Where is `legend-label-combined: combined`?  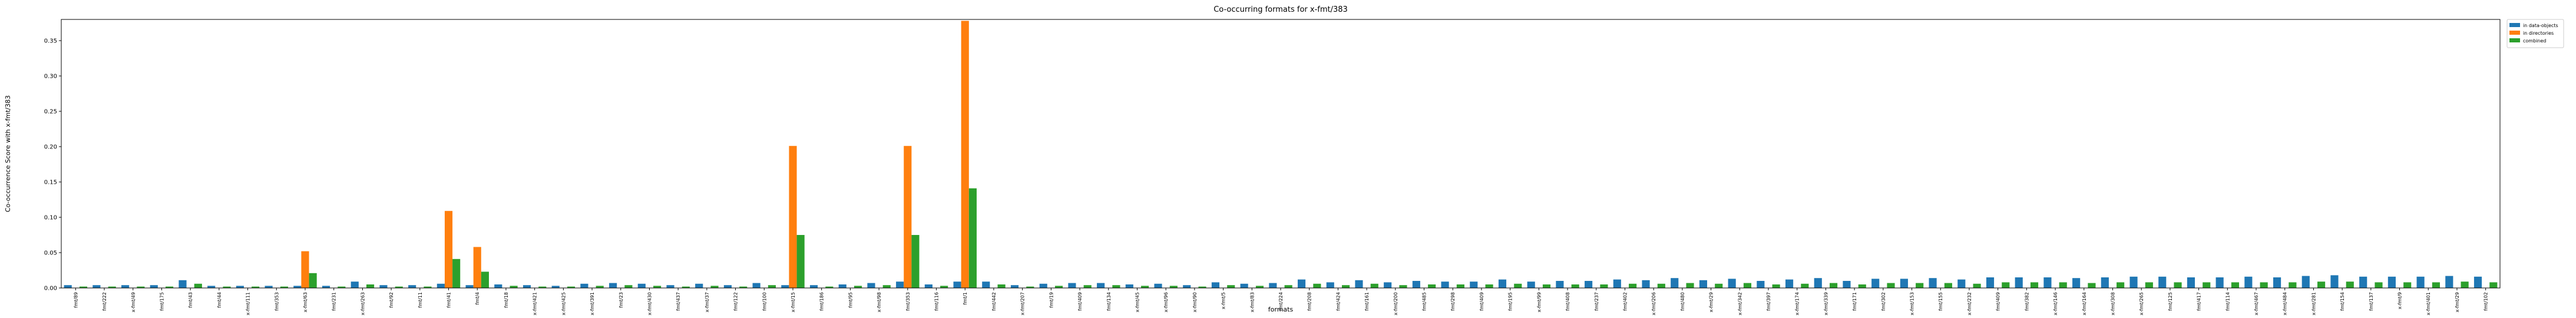
legend-label-combined: combined is located at coordinates (2534, 41).